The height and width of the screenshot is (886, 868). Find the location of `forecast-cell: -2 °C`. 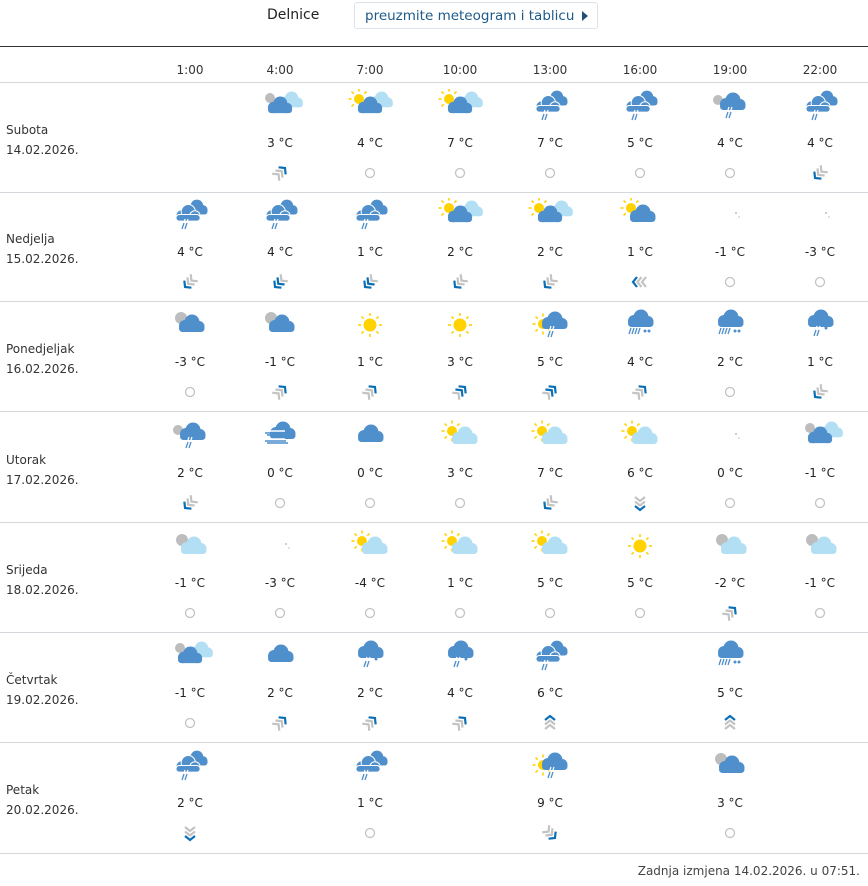

forecast-cell: -2 °C is located at coordinates (730, 578).